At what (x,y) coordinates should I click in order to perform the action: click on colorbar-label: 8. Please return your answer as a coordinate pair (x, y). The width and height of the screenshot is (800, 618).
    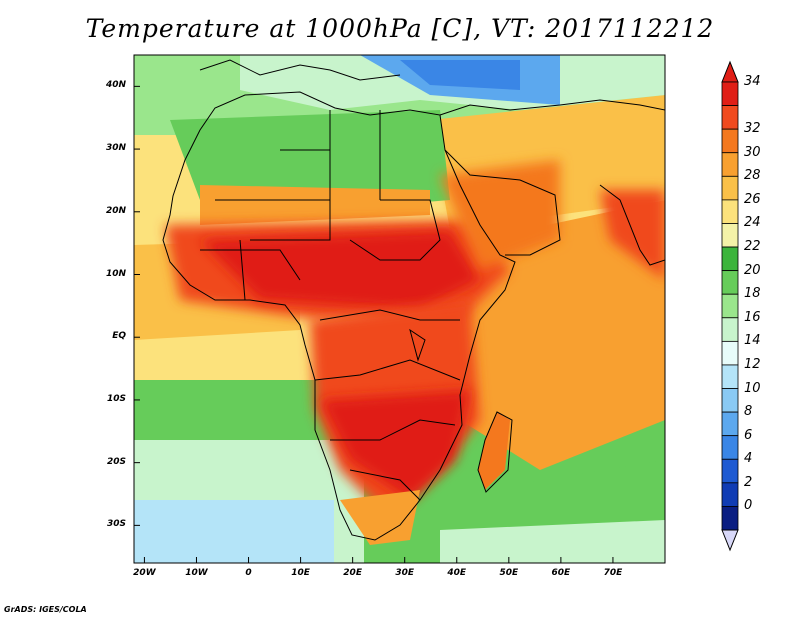
    Looking at the image, I should click on (748, 412).